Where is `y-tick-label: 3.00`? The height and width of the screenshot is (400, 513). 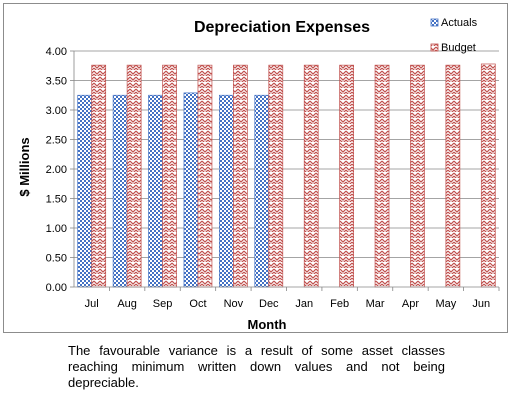 y-tick-label: 3.00 is located at coordinates (56, 111).